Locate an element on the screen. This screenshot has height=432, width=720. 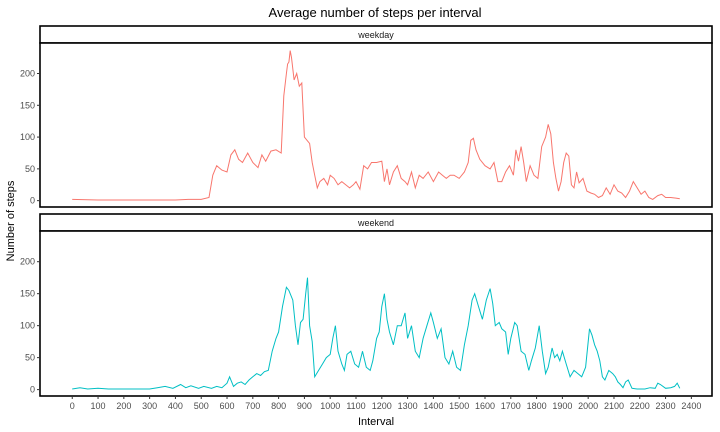
strip-label-weekday: weekday is located at coordinates (375, 35).